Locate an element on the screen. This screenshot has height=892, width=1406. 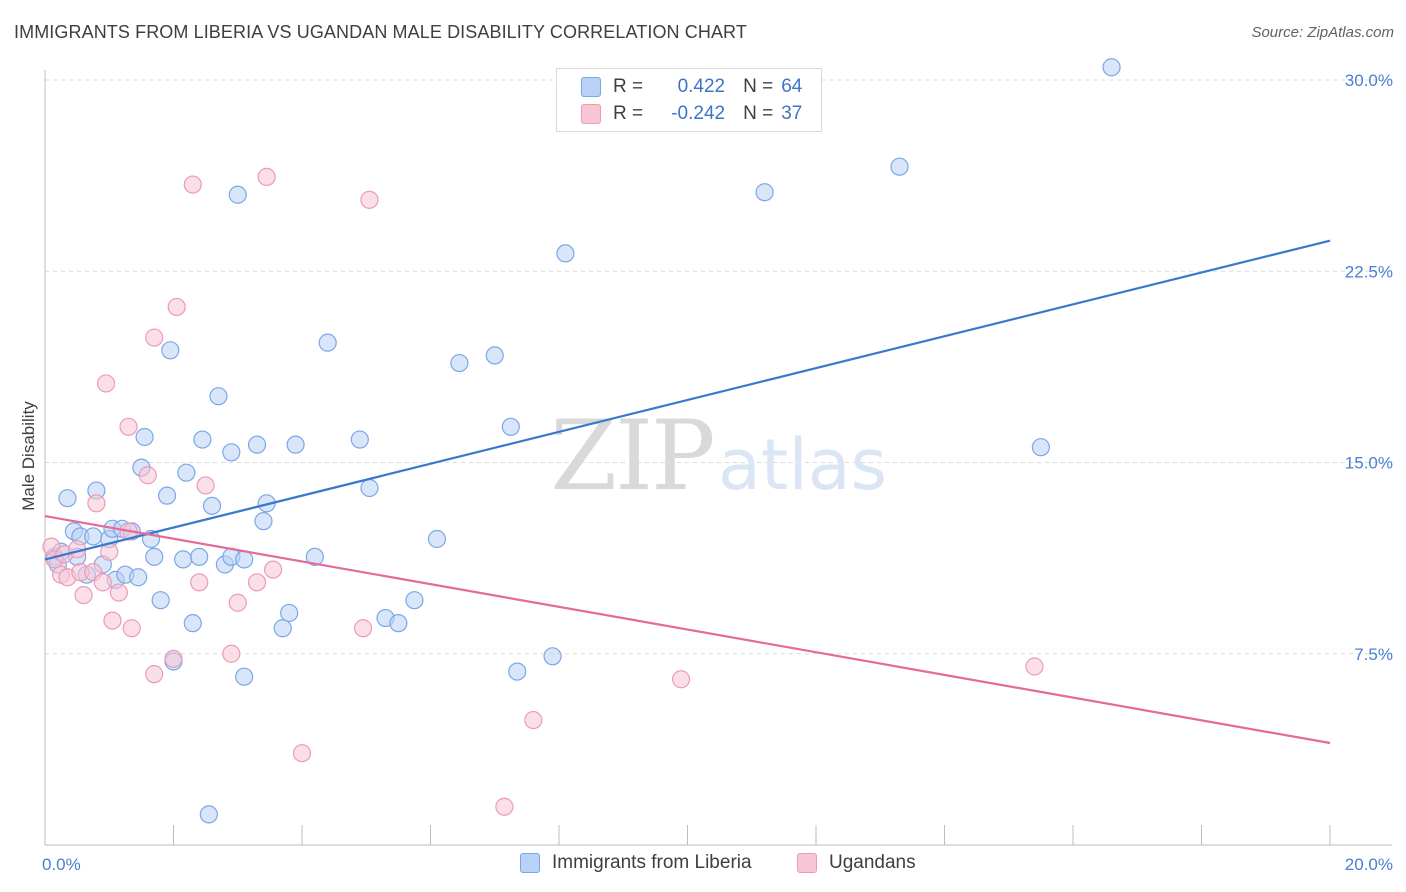
x-tick-label: 0.0% is located at coordinates (61, 864).